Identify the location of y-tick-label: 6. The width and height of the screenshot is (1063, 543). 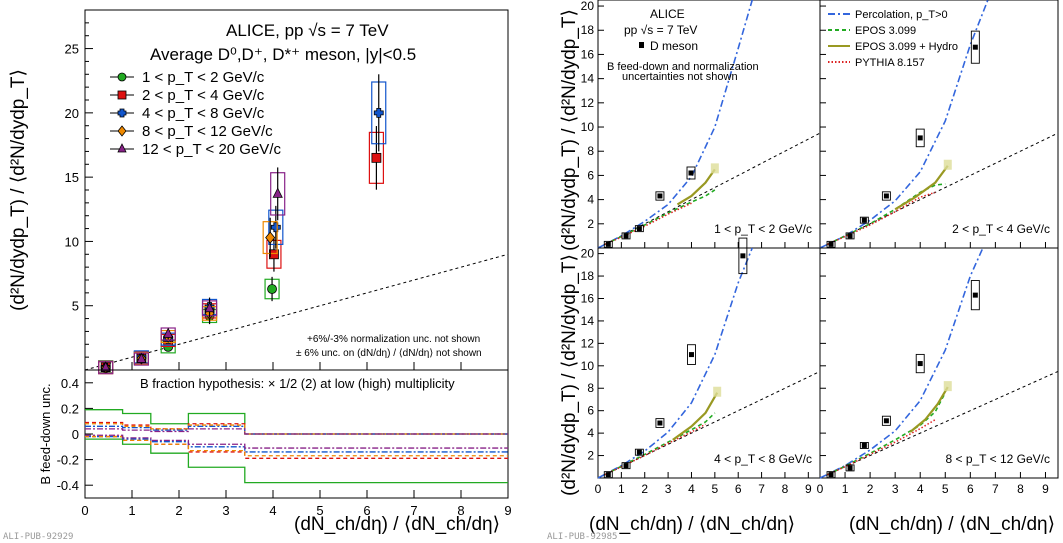
(590, 175).